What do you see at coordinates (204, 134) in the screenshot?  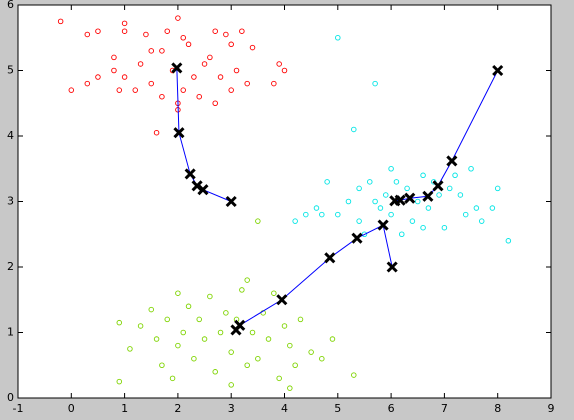 I see `centroid-path` at bounding box center [204, 134].